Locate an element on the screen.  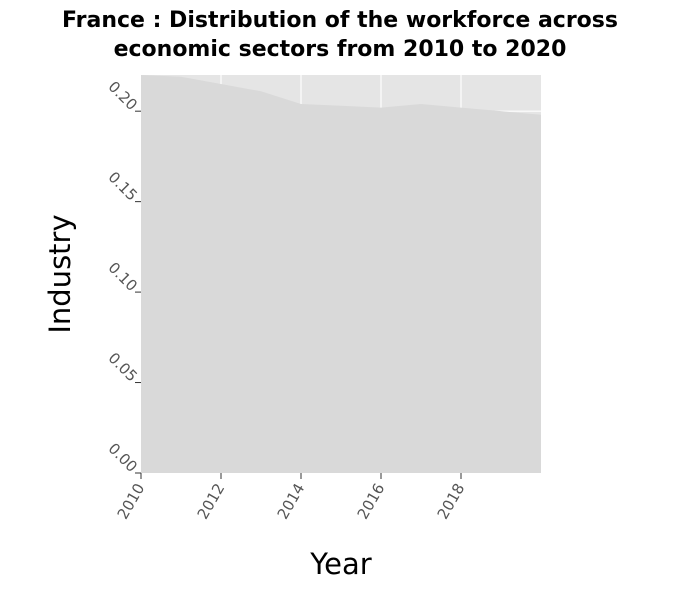
y-tick-label-0.05: 0.05 is located at coordinates (123, 367).